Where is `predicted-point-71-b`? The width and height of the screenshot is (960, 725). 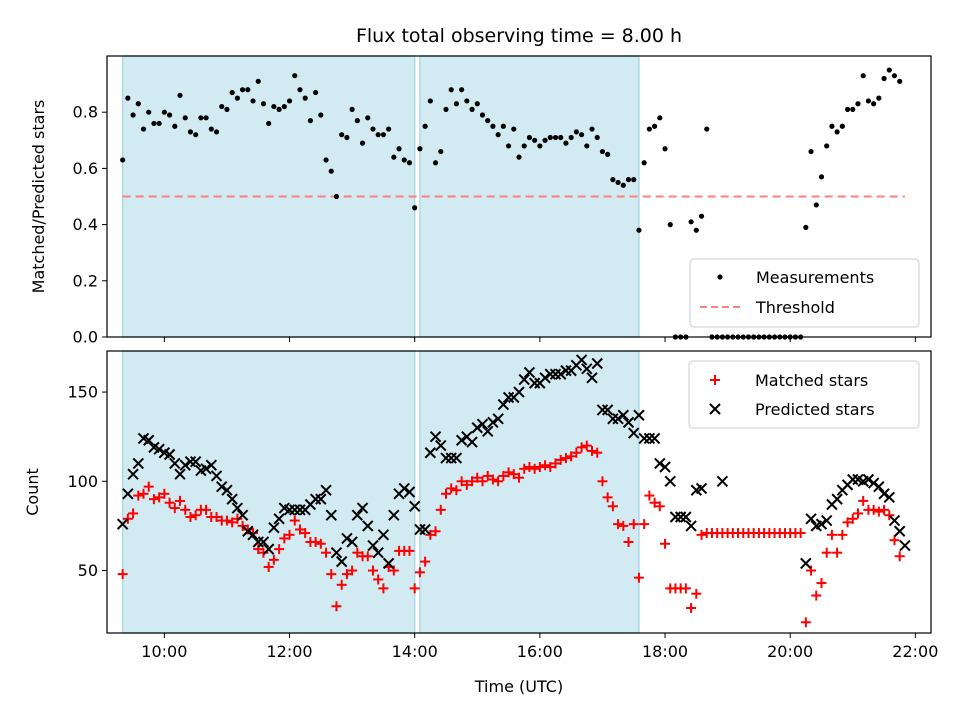 predicted-point-71-b is located at coordinates (493, 422).